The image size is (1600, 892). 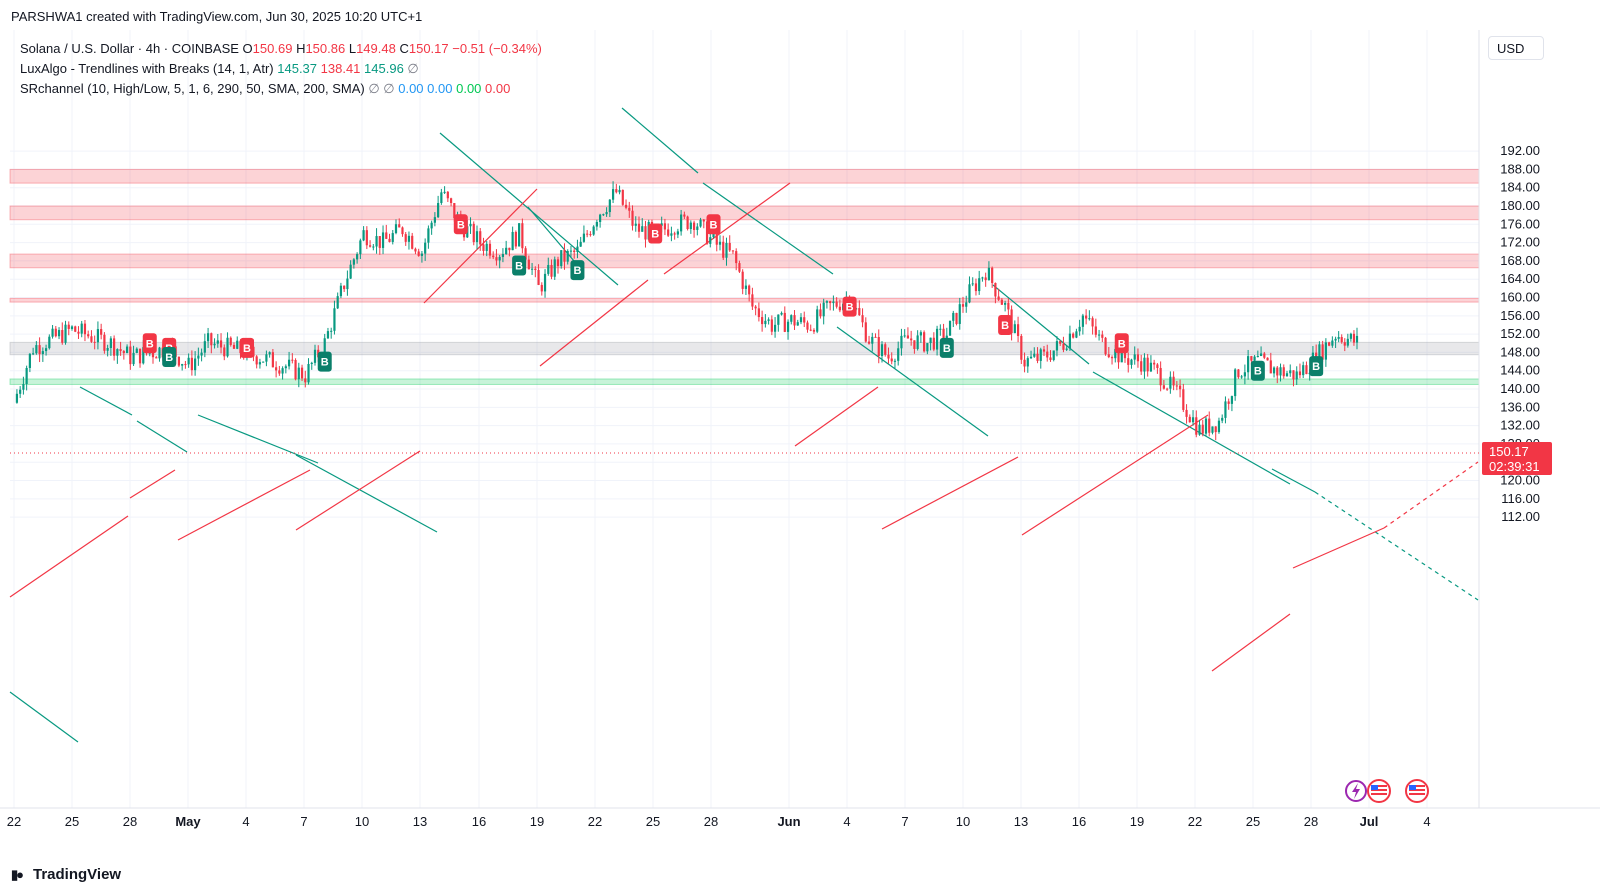 What do you see at coordinates (1431, 495) in the screenshot?
I see `up-trendline-projection` at bounding box center [1431, 495].